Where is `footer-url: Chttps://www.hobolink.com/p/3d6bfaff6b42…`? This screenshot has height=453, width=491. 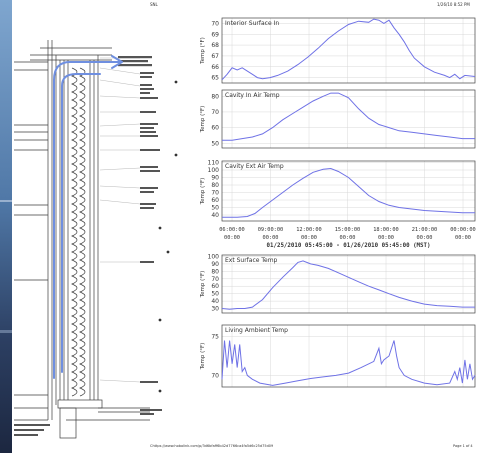
footer-url: Chttps://www.hobolink.com/p/3d6bfaff6b42… is located at coordinates (212, 446).